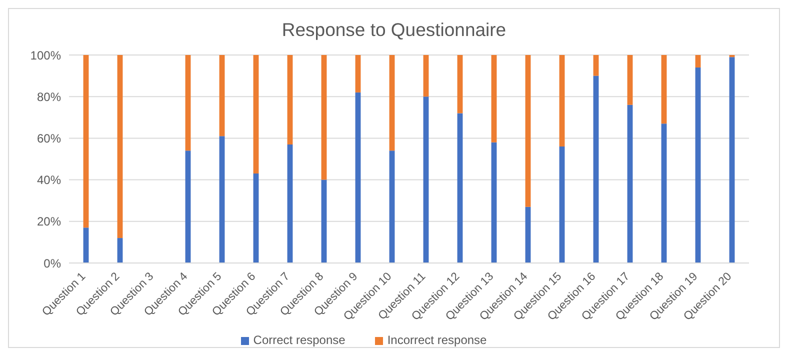 Image resolution: width=788 pixels, height=354 pixels. Describe the element at coordinates (49, 138) in the screenshot. I see `y-tick-label: 60%` at that location.